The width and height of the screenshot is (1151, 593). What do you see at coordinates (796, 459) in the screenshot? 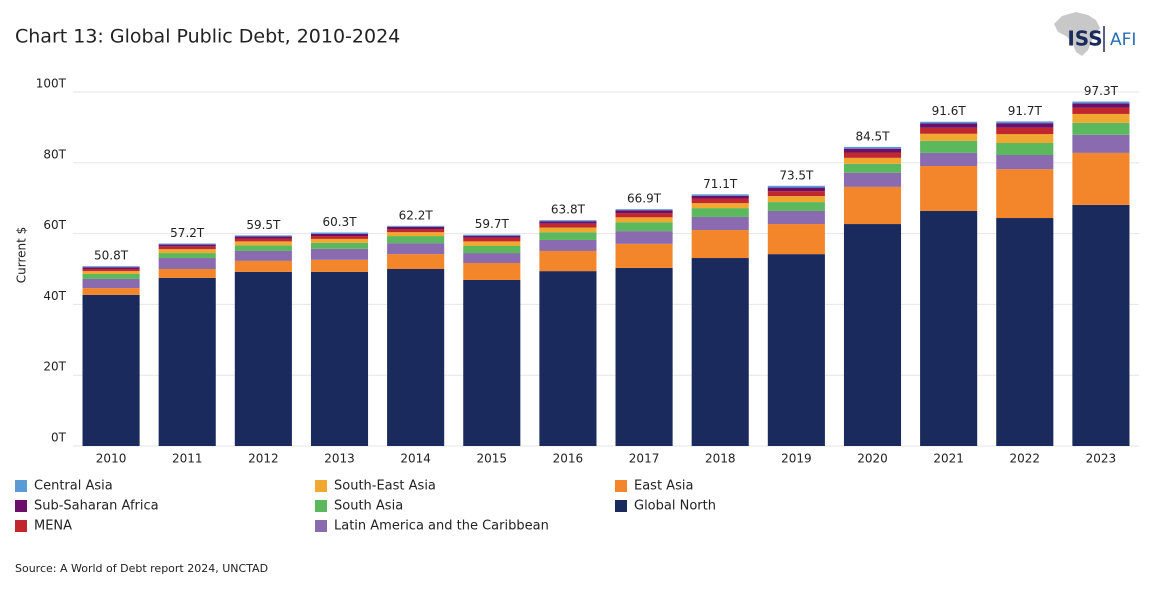
I see `x-tick-label: 2019` at bounding box center [796, 459].